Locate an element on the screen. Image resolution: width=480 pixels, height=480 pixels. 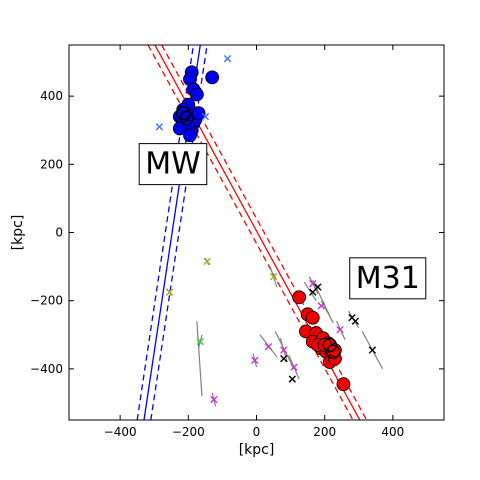
y-tick-label: 0 is located at coordinates (59, 233).